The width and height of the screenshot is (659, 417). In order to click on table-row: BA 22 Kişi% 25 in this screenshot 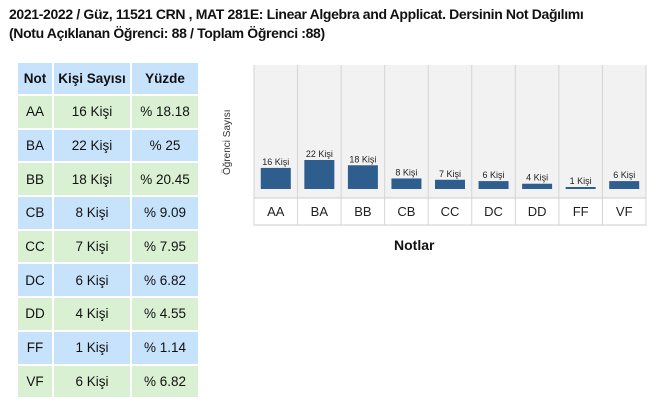, I will do `click(108, 145)`.